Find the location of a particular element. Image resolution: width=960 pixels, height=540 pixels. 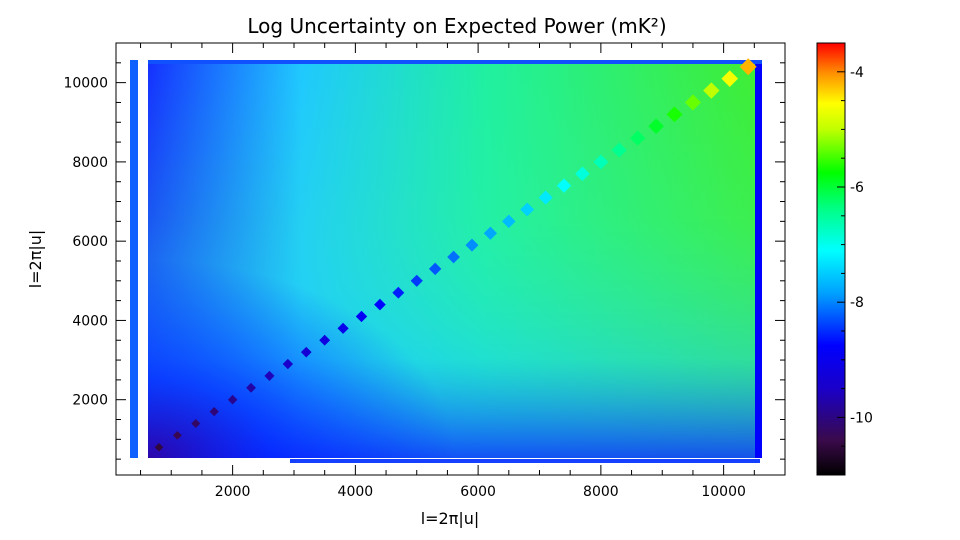

colorbar: -4 -6 -8 -10 is located at coordinates (844, 259).